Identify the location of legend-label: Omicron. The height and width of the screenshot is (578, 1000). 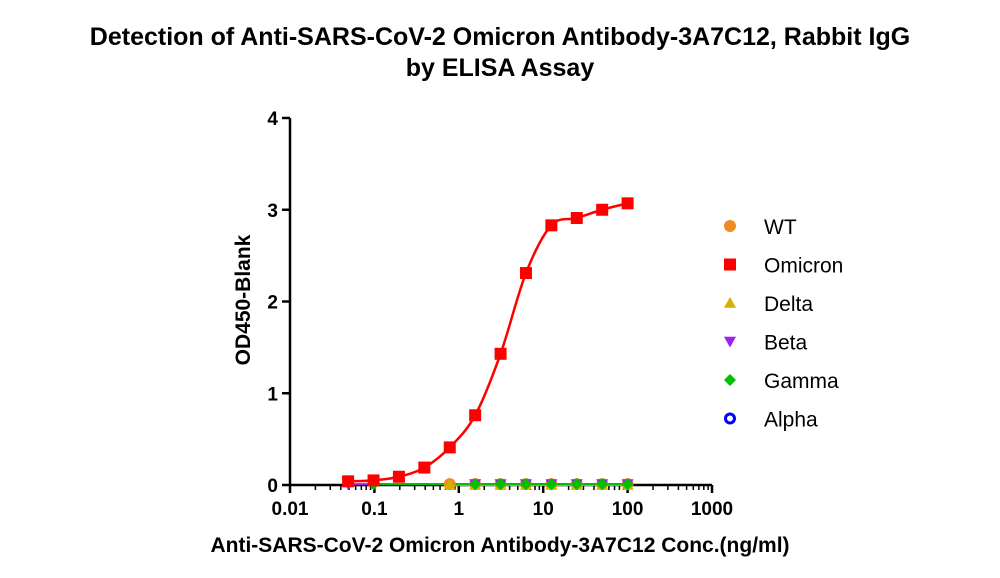
(803, 266).